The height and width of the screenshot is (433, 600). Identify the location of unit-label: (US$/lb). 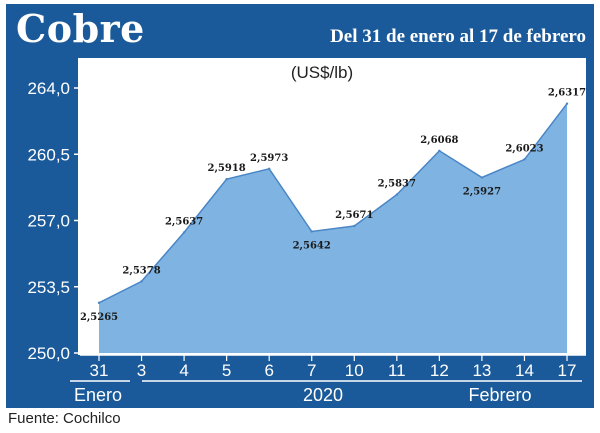
(322, 72).